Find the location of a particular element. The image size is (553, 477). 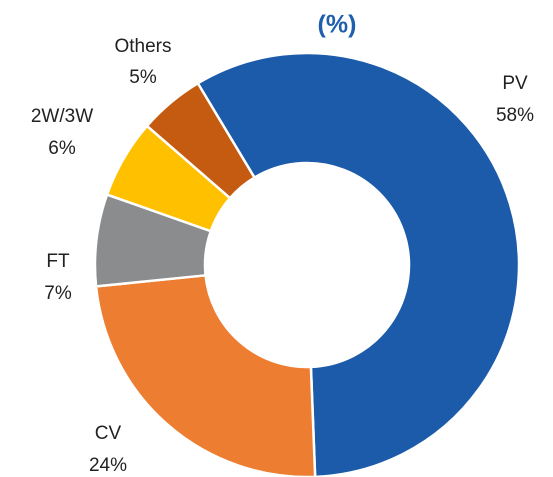

slice-label: CV is located at coordinates (108, 433).